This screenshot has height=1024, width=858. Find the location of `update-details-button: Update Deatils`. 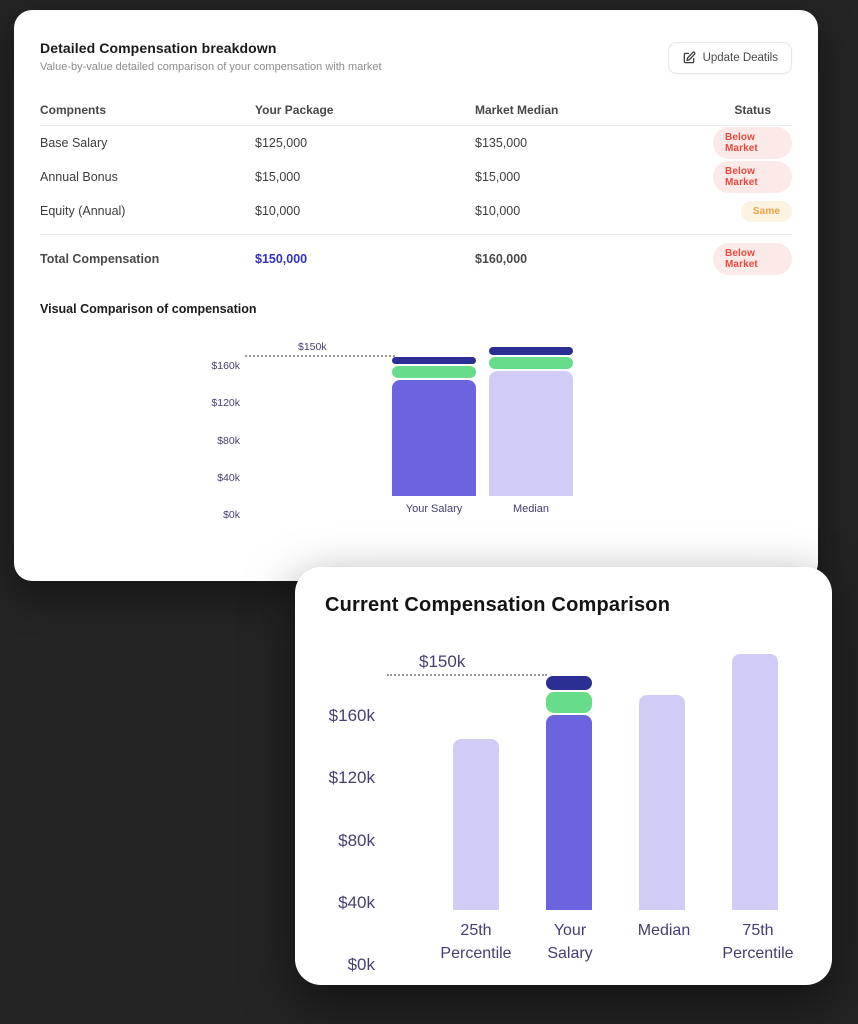

update-details-button: Update Deatils is located at coordinates (729, 58).